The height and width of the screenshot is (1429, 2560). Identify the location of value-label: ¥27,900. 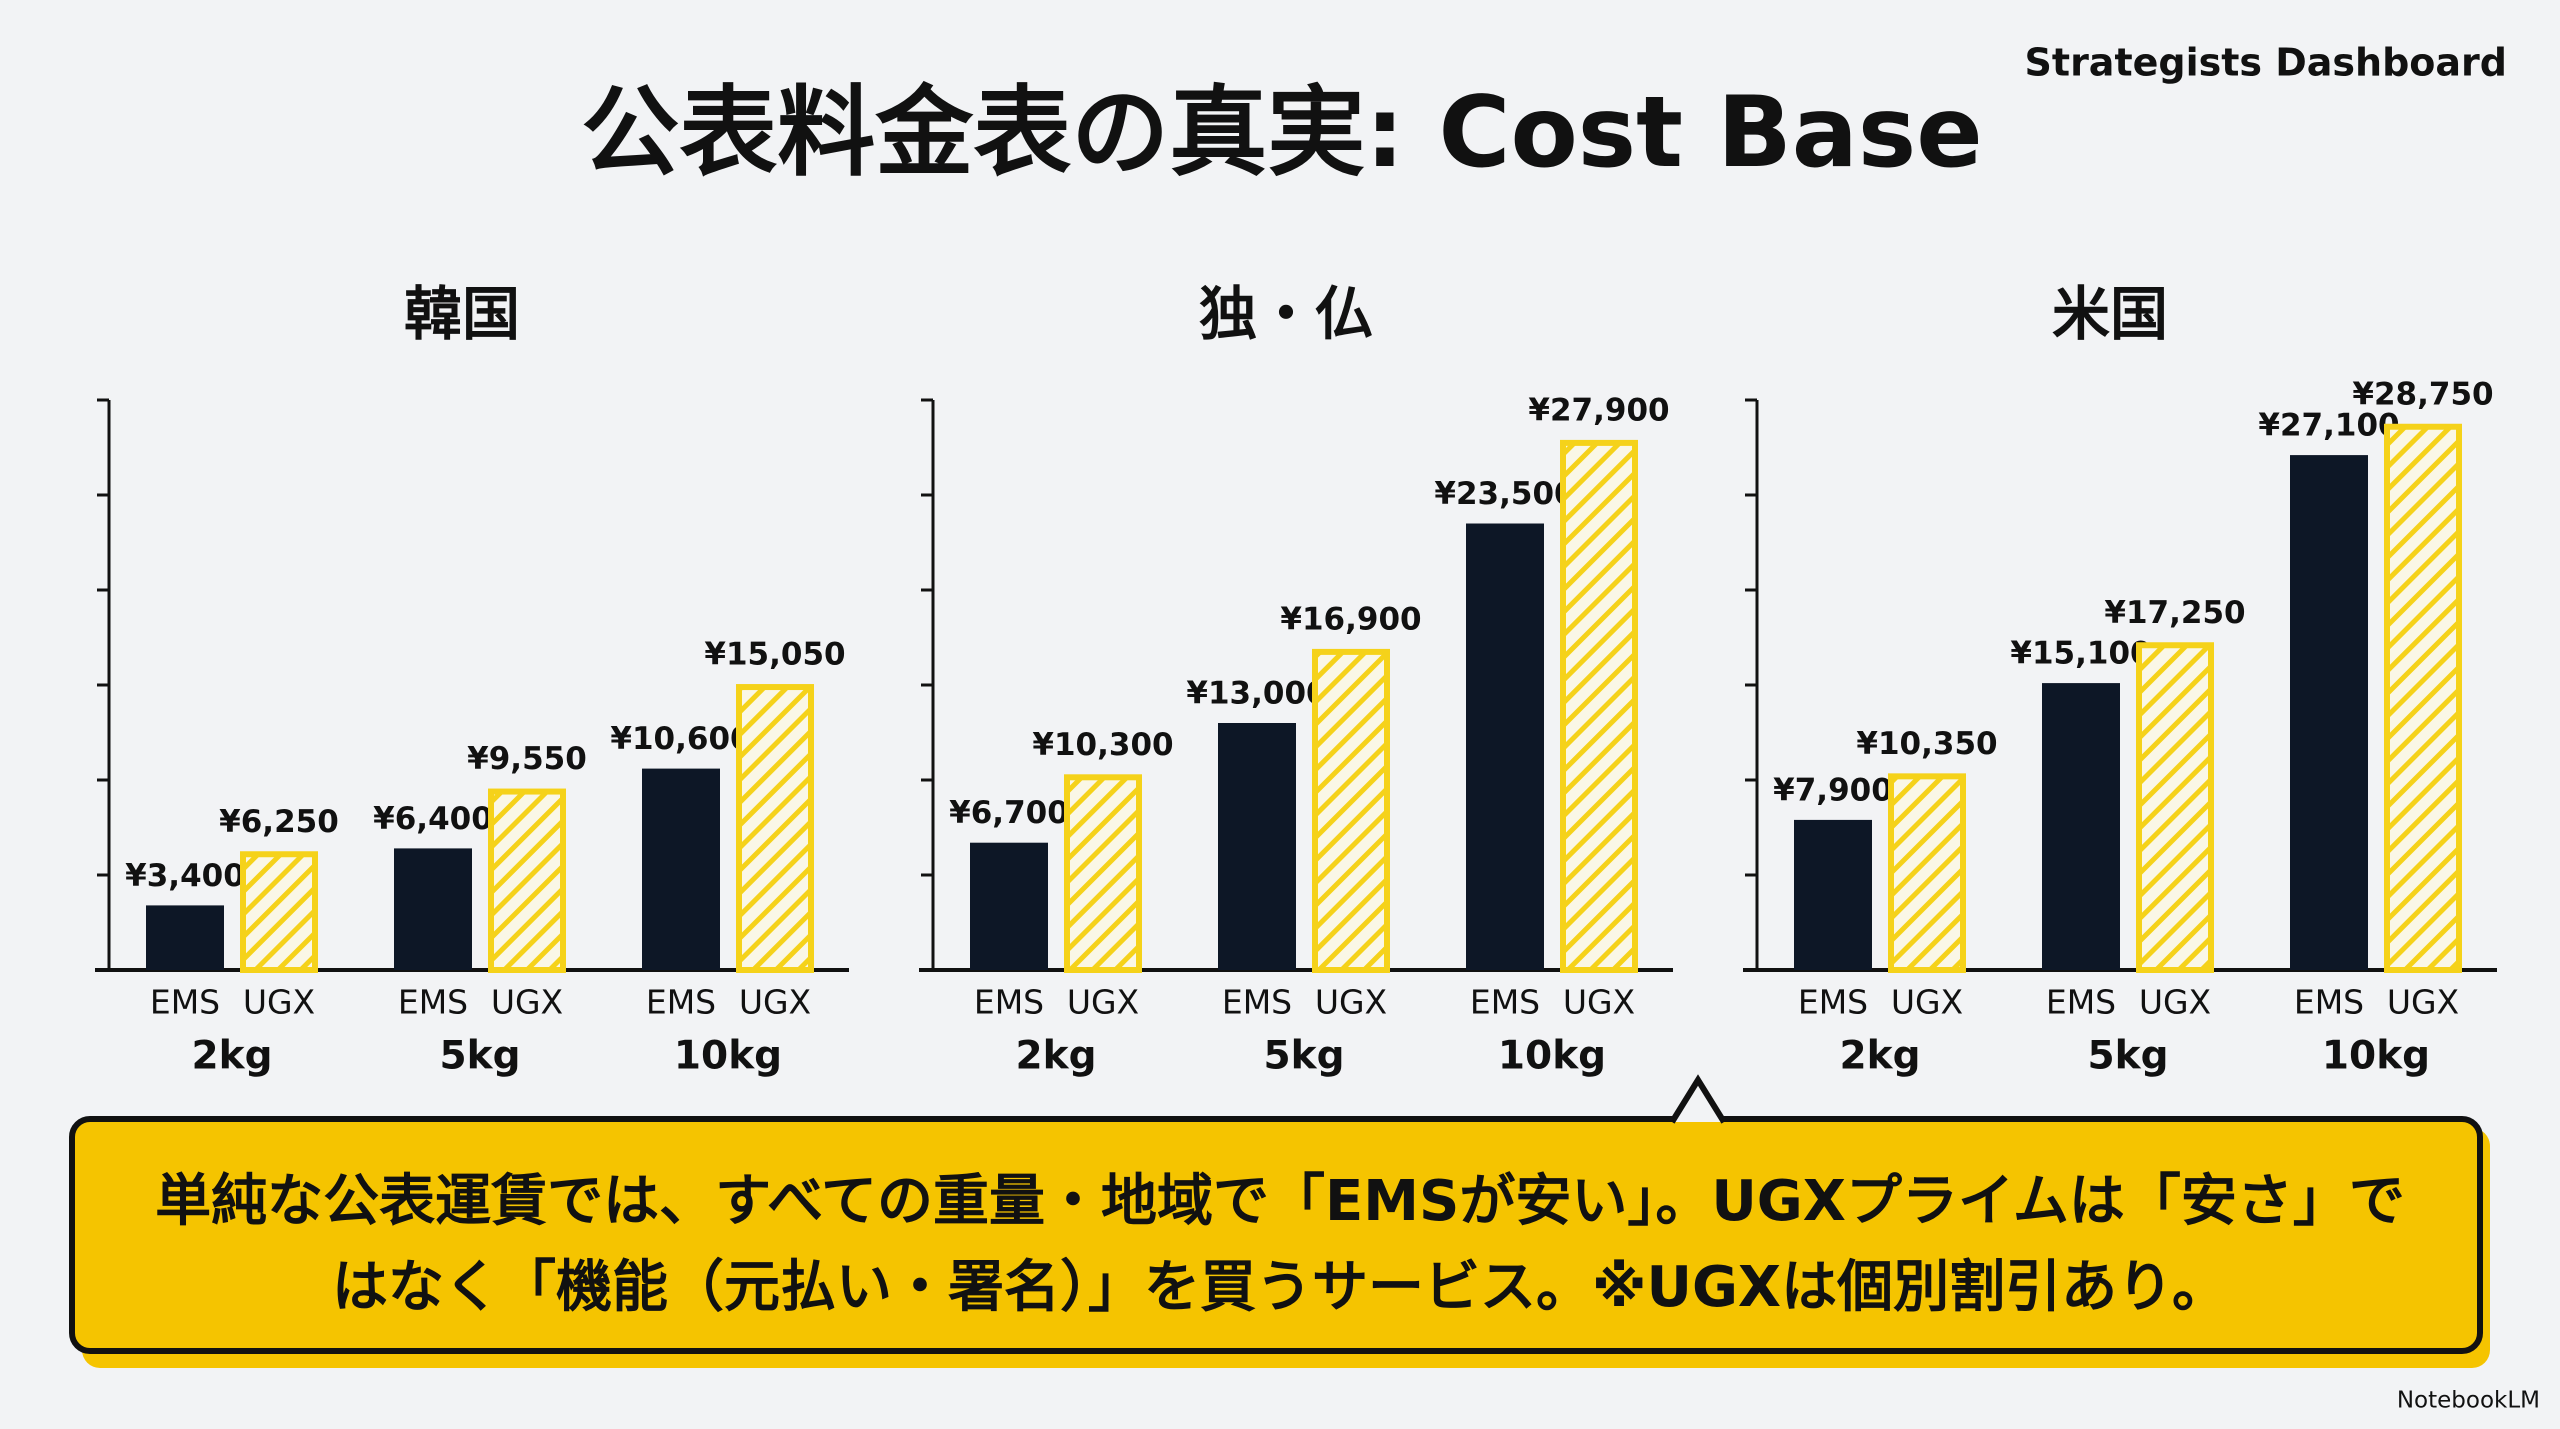
(1598, 410).